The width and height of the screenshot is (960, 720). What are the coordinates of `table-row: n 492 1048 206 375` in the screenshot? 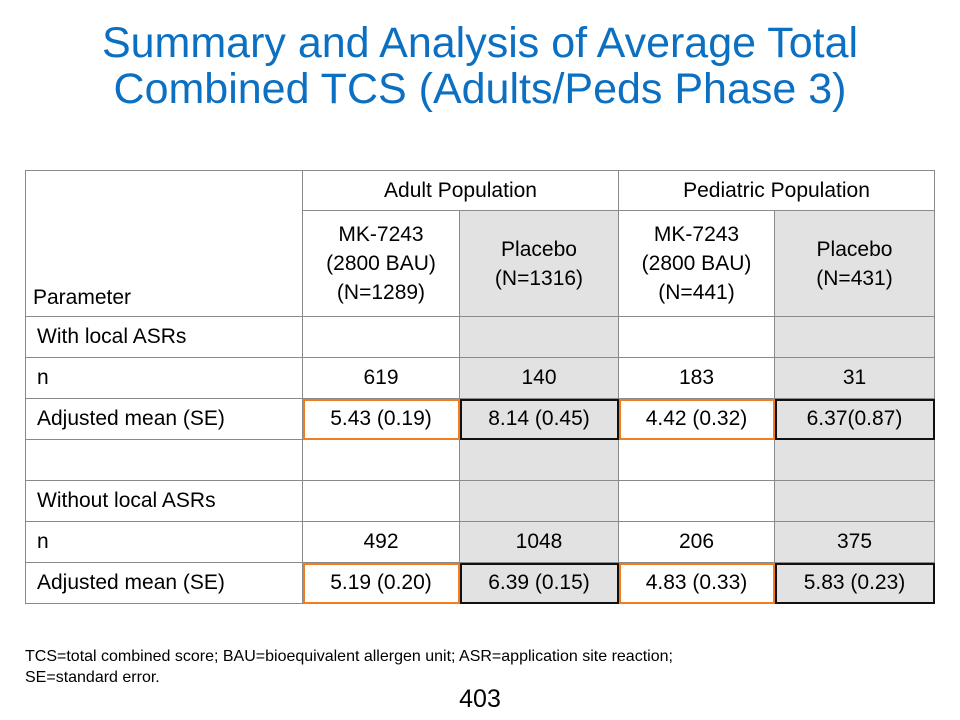 It's located at (480, 542).